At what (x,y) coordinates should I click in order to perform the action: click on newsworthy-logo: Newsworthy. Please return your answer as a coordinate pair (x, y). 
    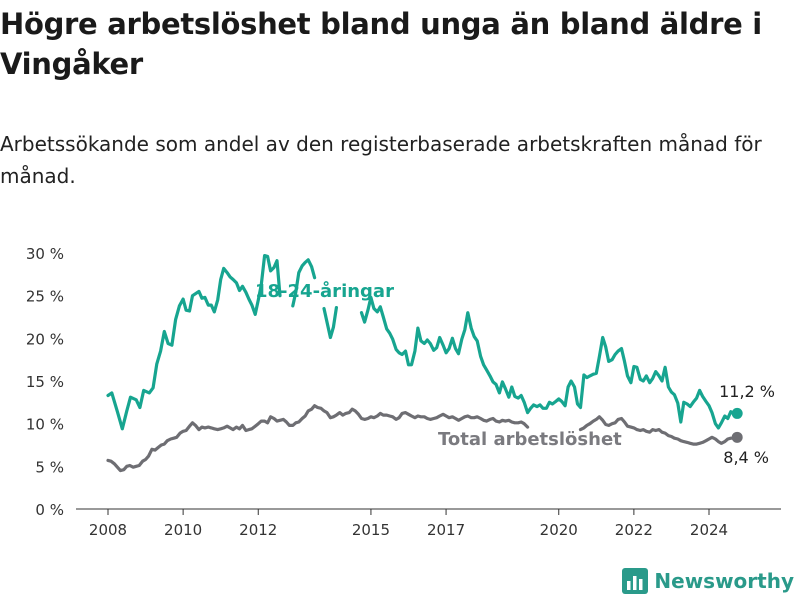
    Looking at the image, I should click on (708, 581).